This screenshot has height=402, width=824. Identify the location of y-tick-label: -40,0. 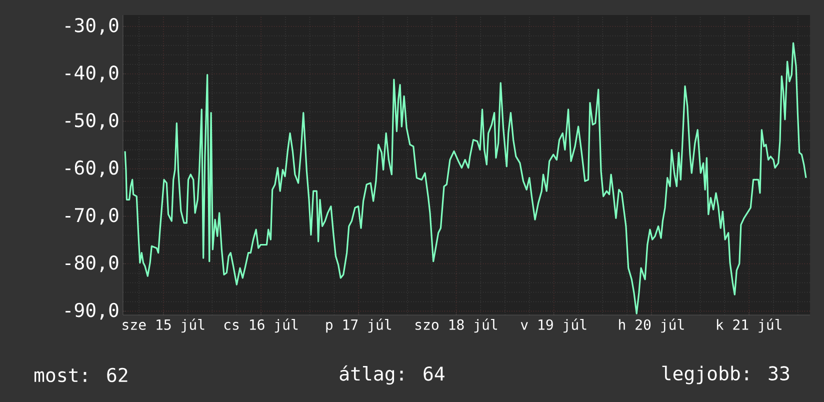
(92, 73).